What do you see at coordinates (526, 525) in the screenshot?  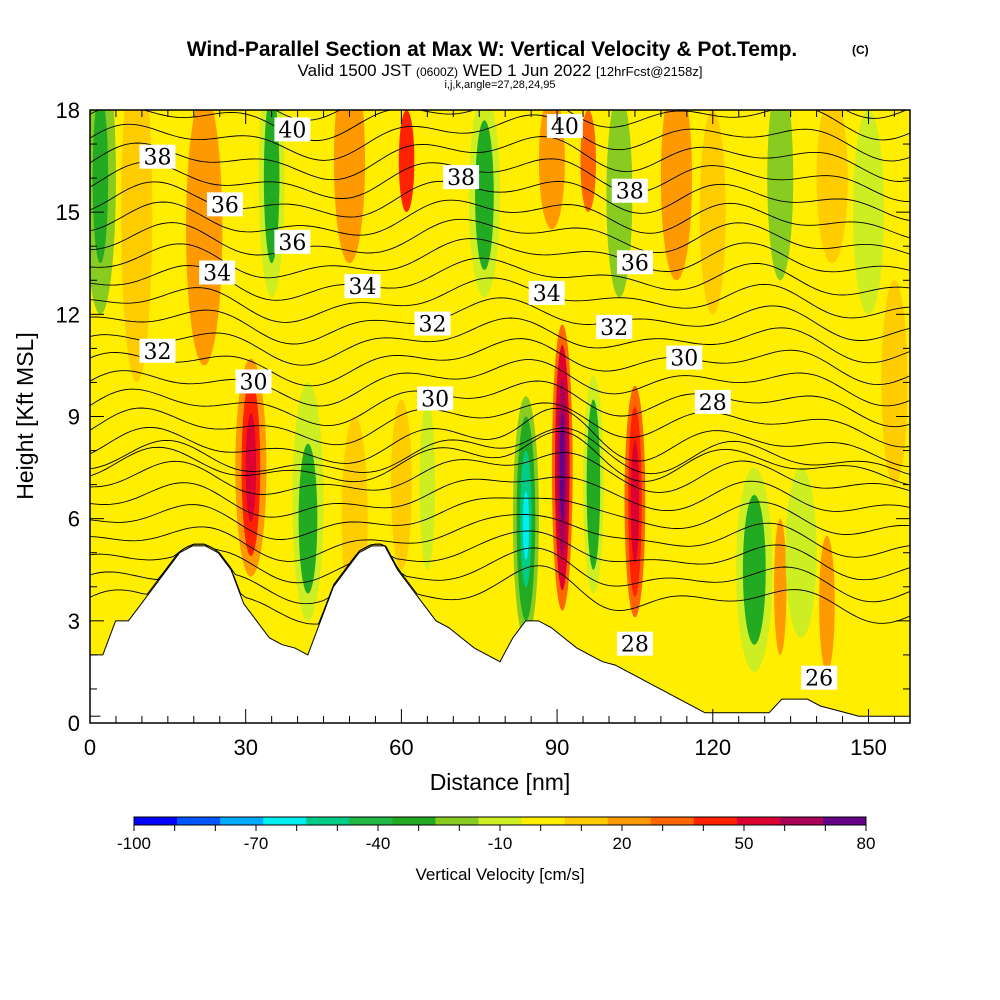 I see `w-band-downdraft-e-core` at bounding box center [526, 525].